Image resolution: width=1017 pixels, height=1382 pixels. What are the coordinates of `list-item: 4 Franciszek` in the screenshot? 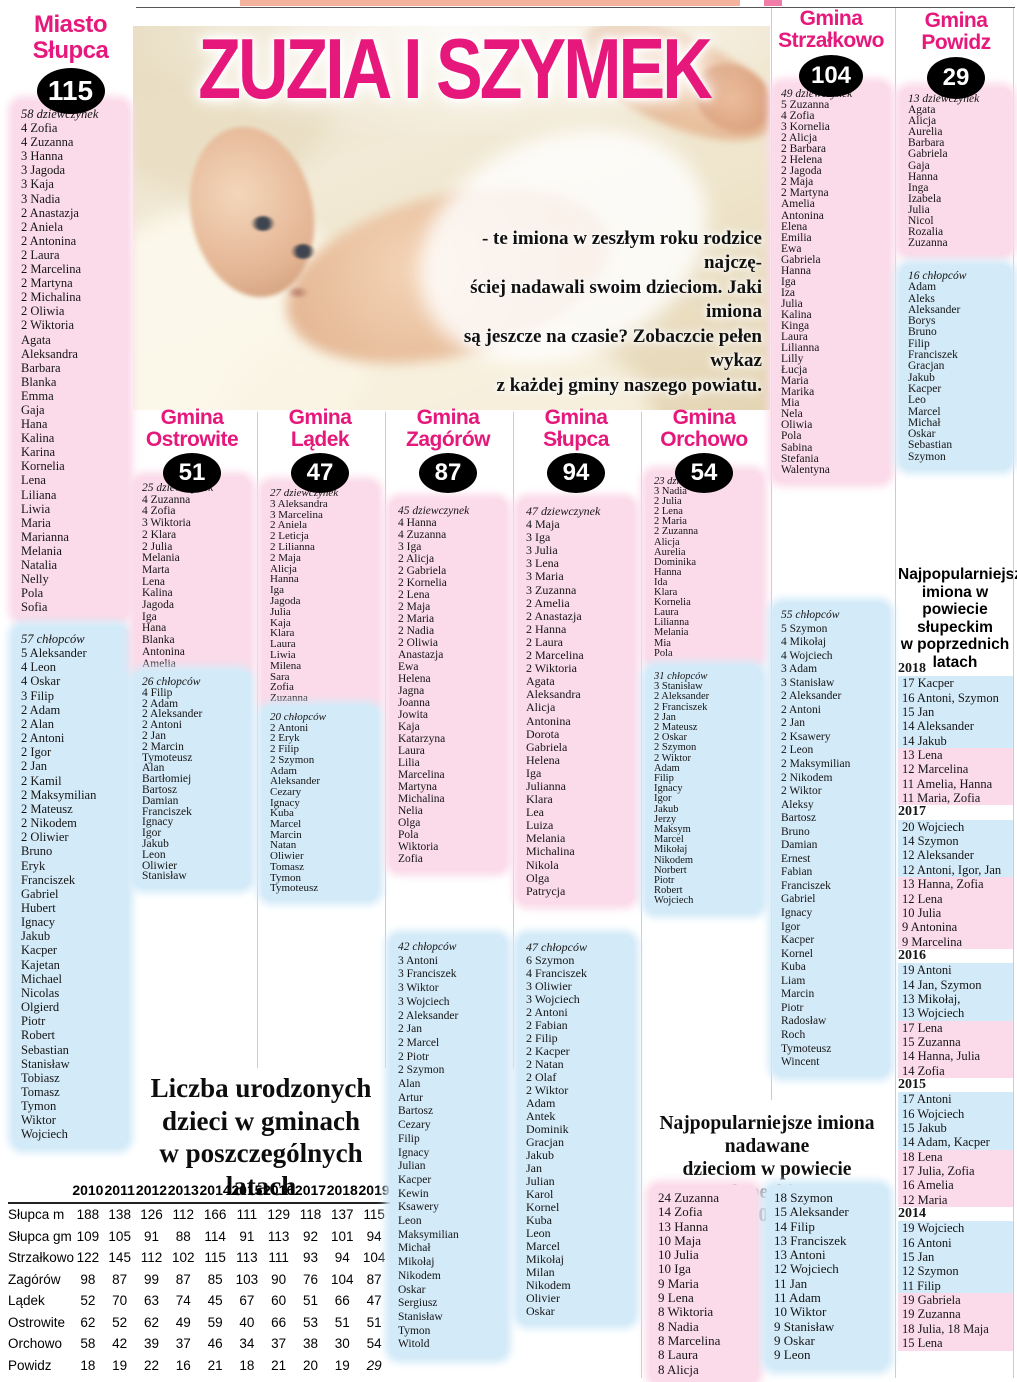 It's located at (556, 973).